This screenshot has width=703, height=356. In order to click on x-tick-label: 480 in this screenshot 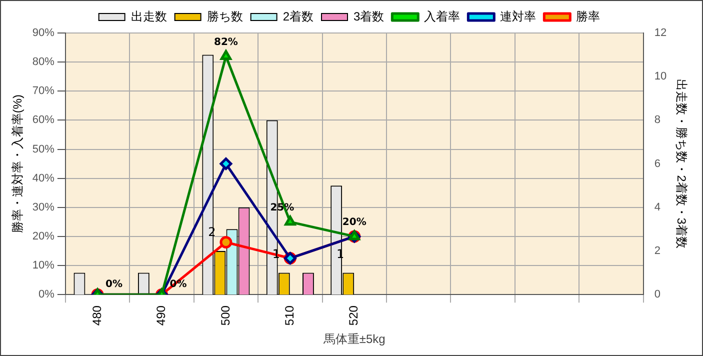, I will do `click(97, 315)`.